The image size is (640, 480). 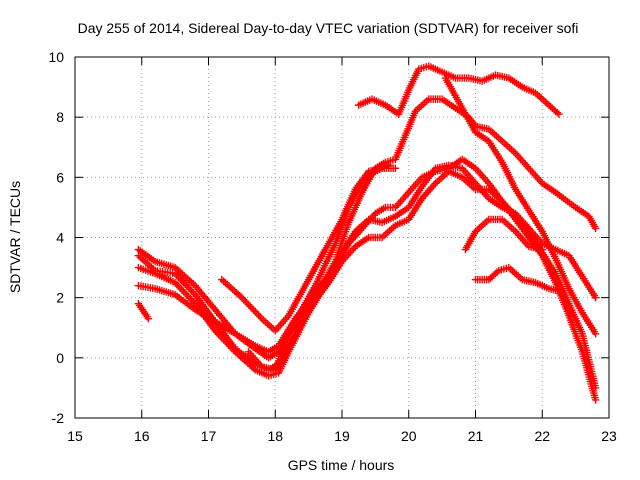 I want to click on x-tick-label: 15, so click(x=75, y=436).